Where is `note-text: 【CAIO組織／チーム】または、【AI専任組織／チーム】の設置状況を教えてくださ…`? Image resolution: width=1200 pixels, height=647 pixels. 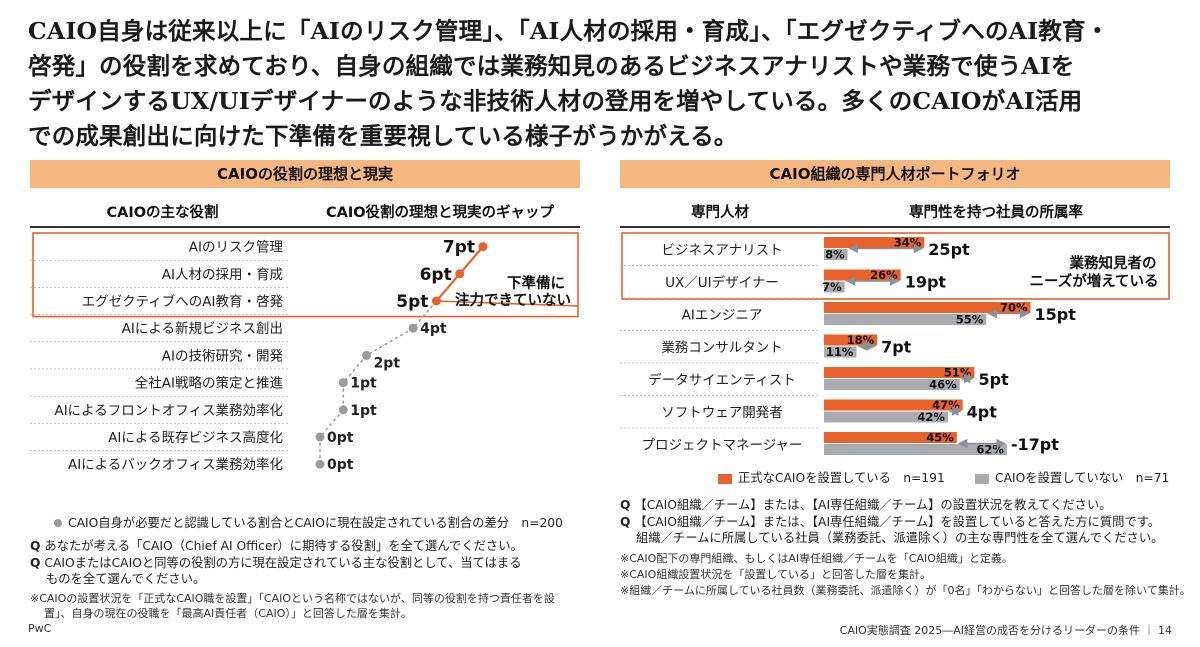
note-text: 【CAIO組織／チーム】または、【AI専任組織／チーム】の設置状況を教えてくださ… is located at coordinates (873, 505).